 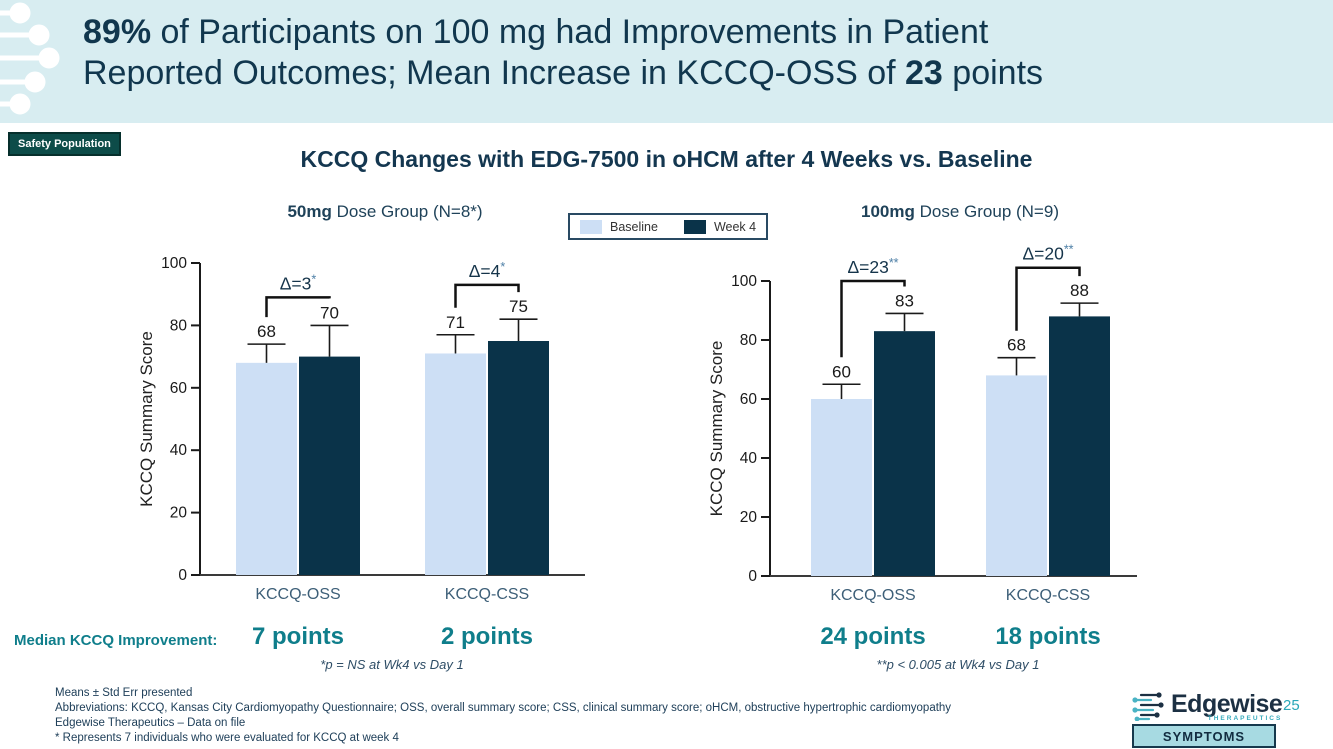 I want to click on svg-text: 88, so click(x=1079, y=290).